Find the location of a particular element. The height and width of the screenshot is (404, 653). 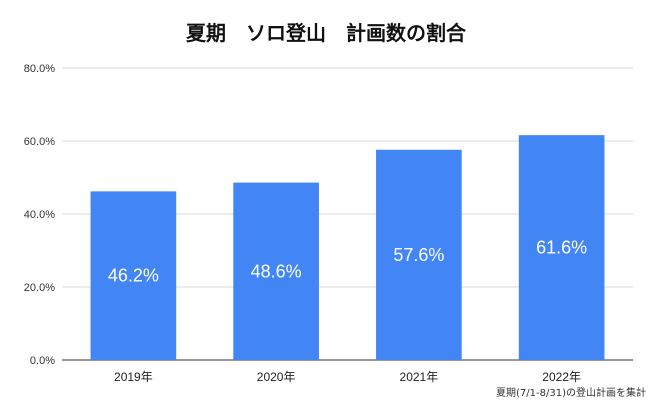

bar-2021年 is located at coordinates (419, 254).